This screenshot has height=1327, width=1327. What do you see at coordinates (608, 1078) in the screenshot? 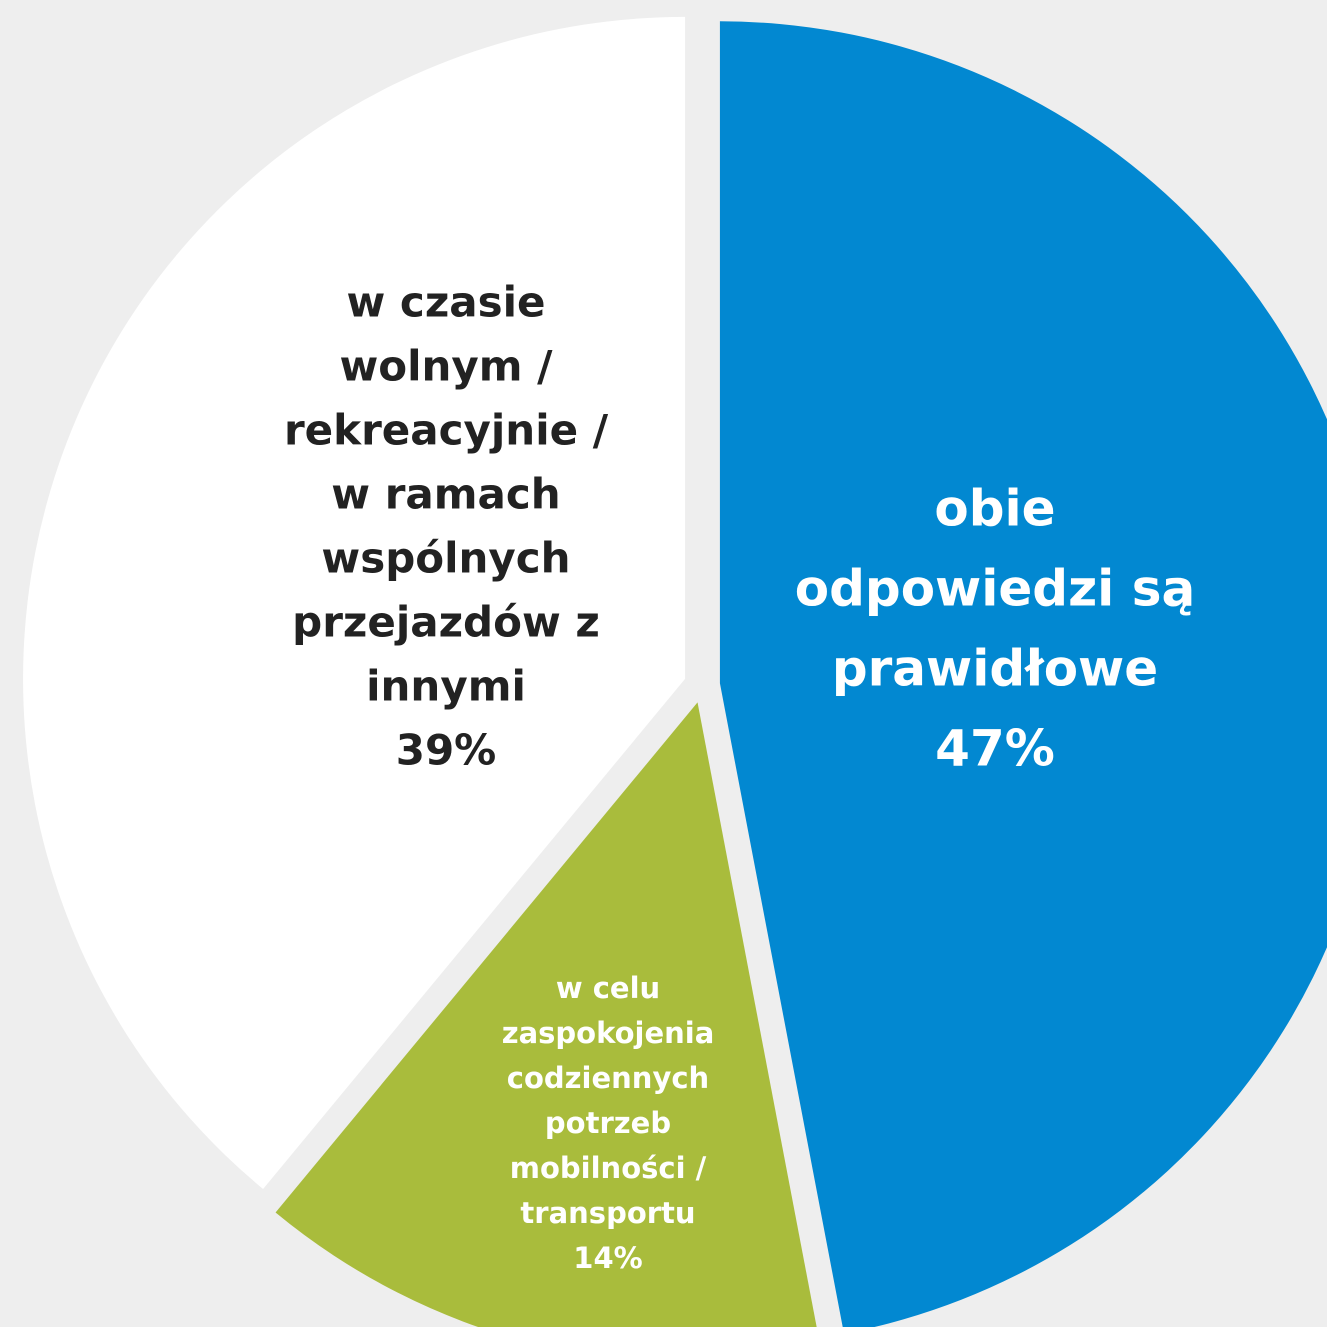
I see `slice-label: codziennych` at bounding box center [608, 1078].